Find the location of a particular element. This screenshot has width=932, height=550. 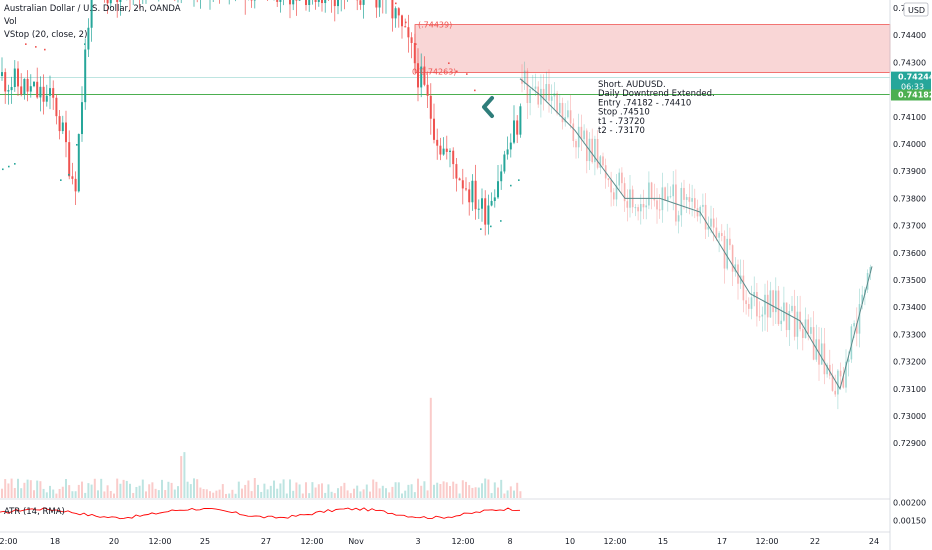

price-tick-label: 0.73000 is located at coordinates (909, 416).